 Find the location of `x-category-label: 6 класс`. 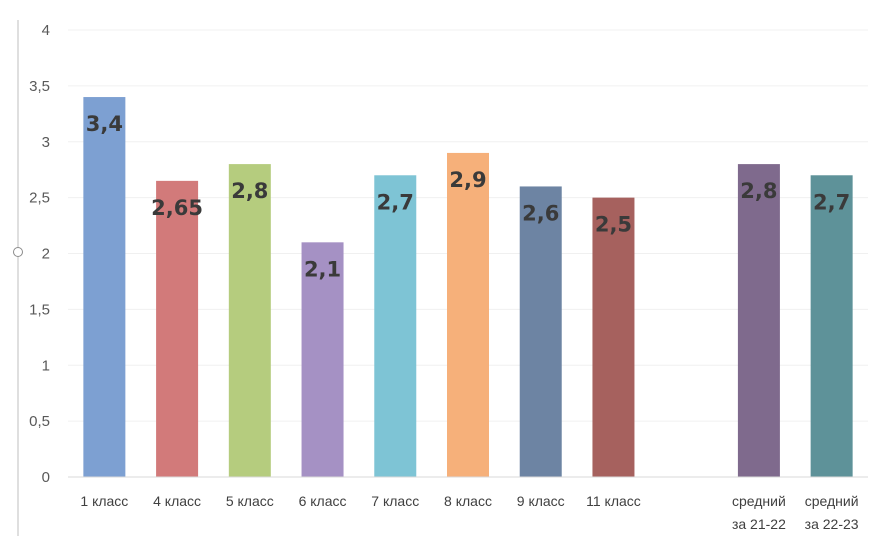

x-category-label: 6 класс is located at coordinates (323, 501).